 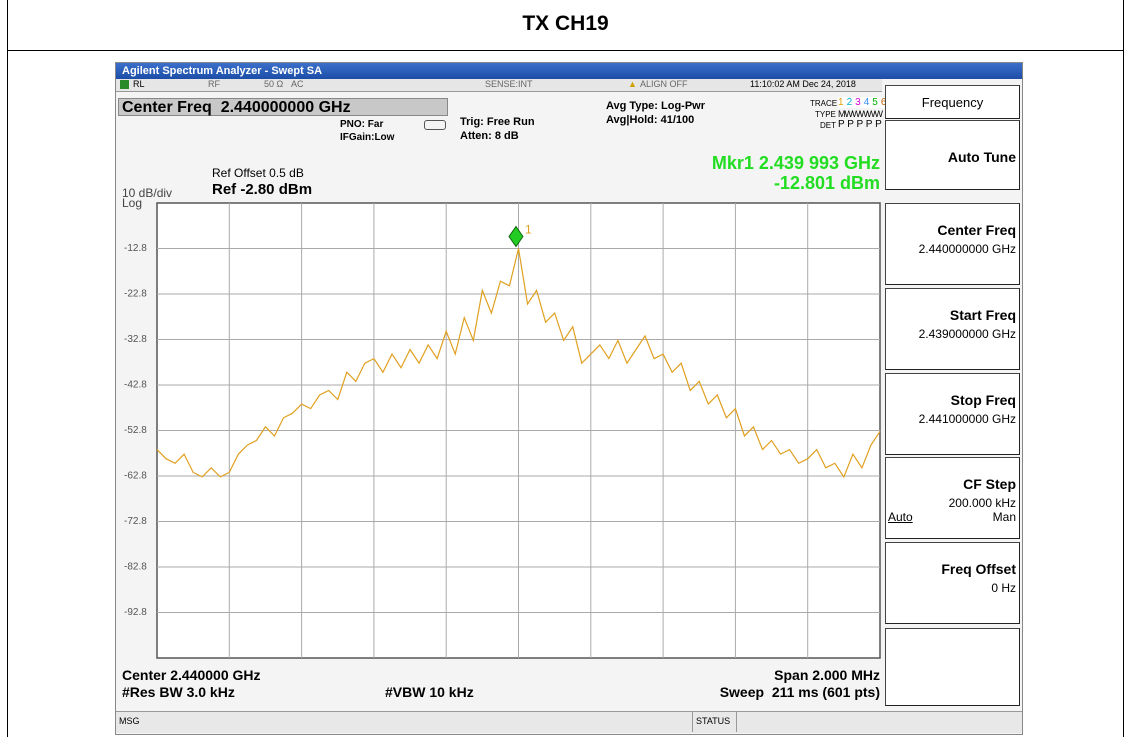 I want to click on marker-amp: -12.801 dBm, so click(x=826, y=183).